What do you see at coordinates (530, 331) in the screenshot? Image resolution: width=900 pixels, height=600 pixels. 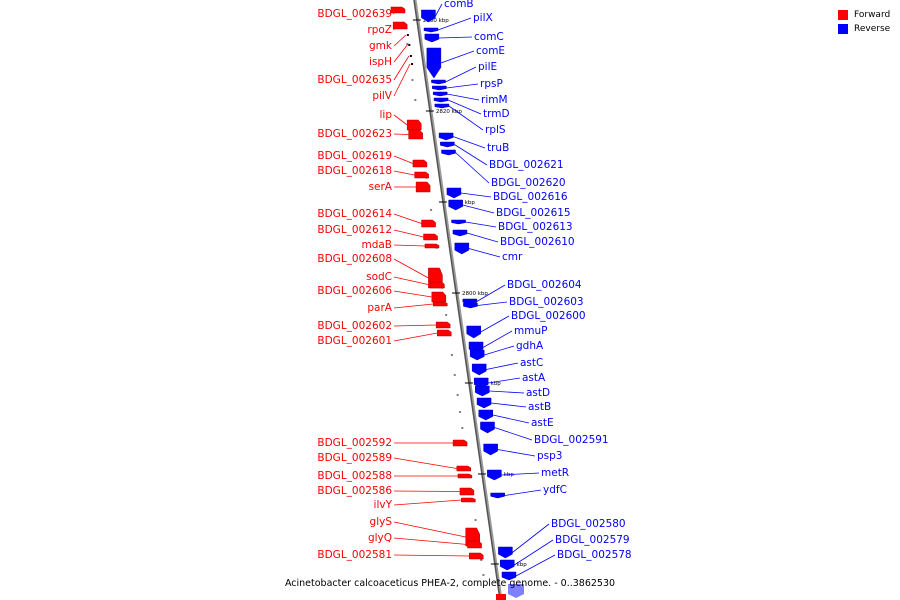 I see `reverse-gene-label-20: mmuP` at bounding box center [530, 331].